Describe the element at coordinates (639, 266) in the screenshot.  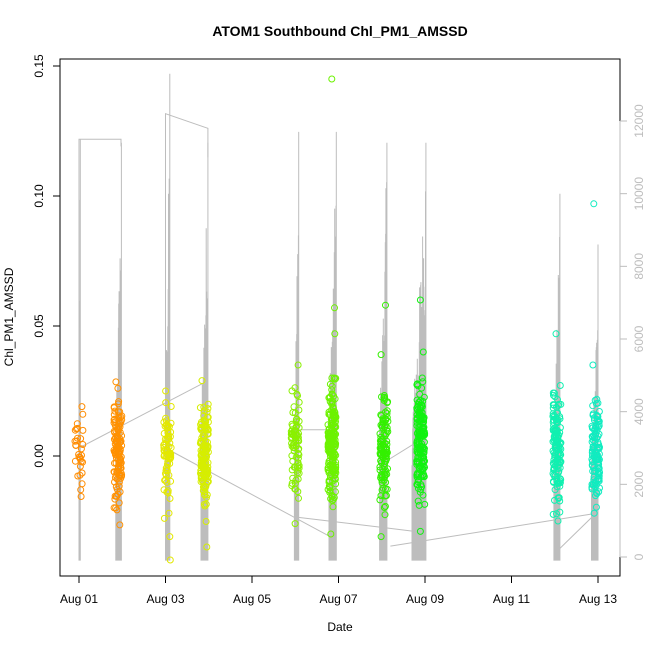
I see `y2-tick-label: 8000` at that location.